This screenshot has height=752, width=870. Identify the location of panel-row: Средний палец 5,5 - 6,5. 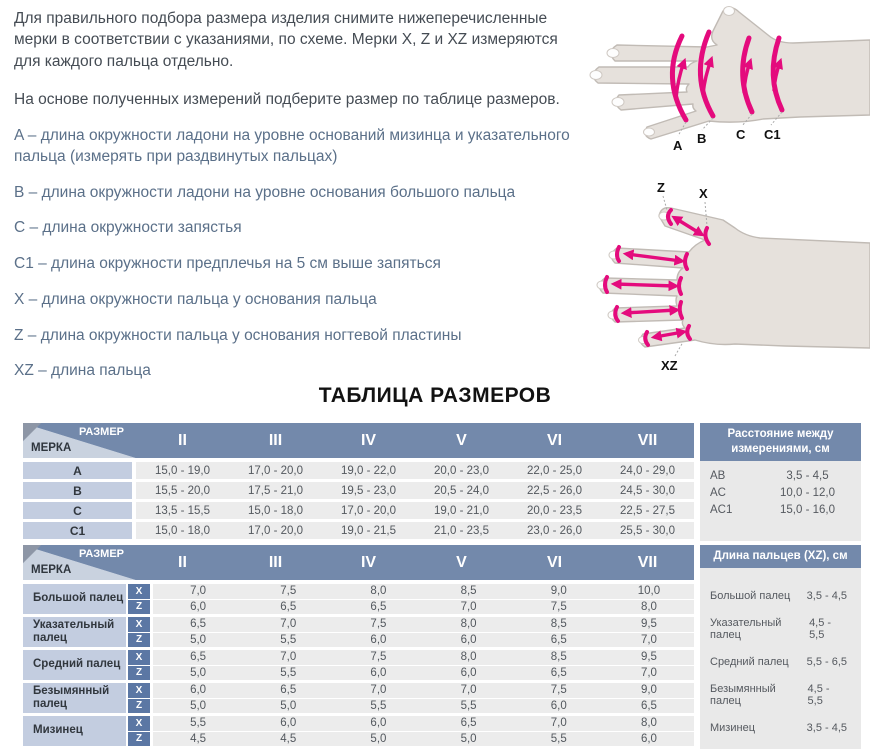
(781, 662).